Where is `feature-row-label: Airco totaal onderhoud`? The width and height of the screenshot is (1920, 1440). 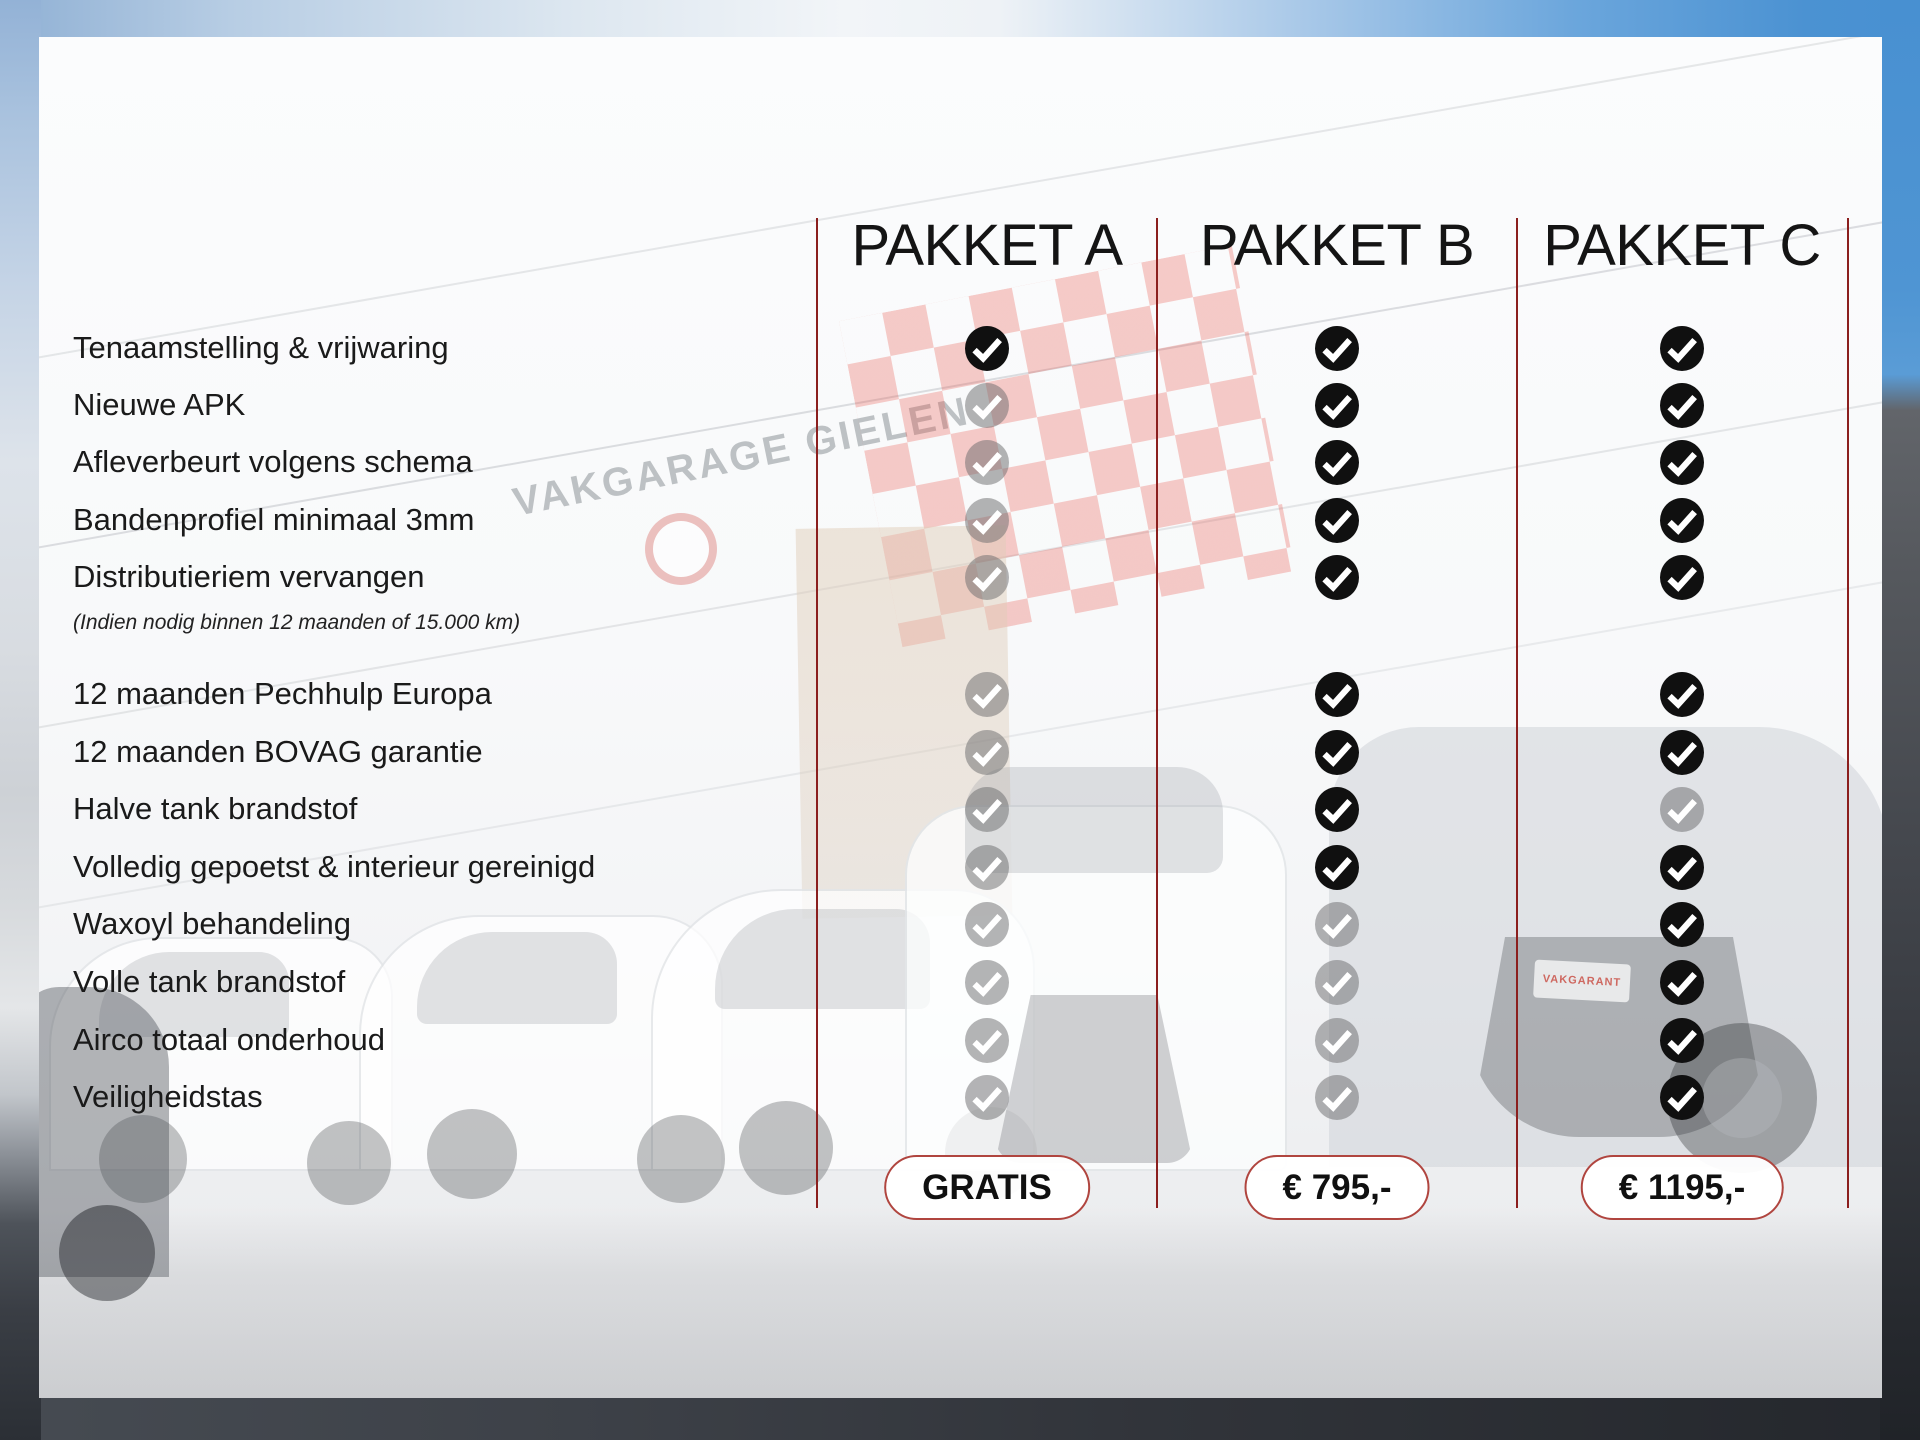
feature-row-label: Airco totaal onderhoud is located at coordinates (229, 1039).